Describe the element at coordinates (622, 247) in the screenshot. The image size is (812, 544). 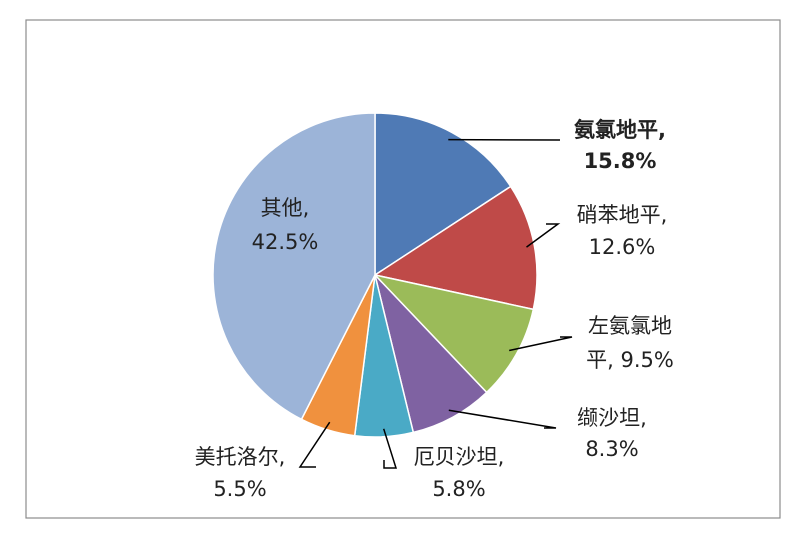
I see `slice-label-2-value: 12.6%` at that location.